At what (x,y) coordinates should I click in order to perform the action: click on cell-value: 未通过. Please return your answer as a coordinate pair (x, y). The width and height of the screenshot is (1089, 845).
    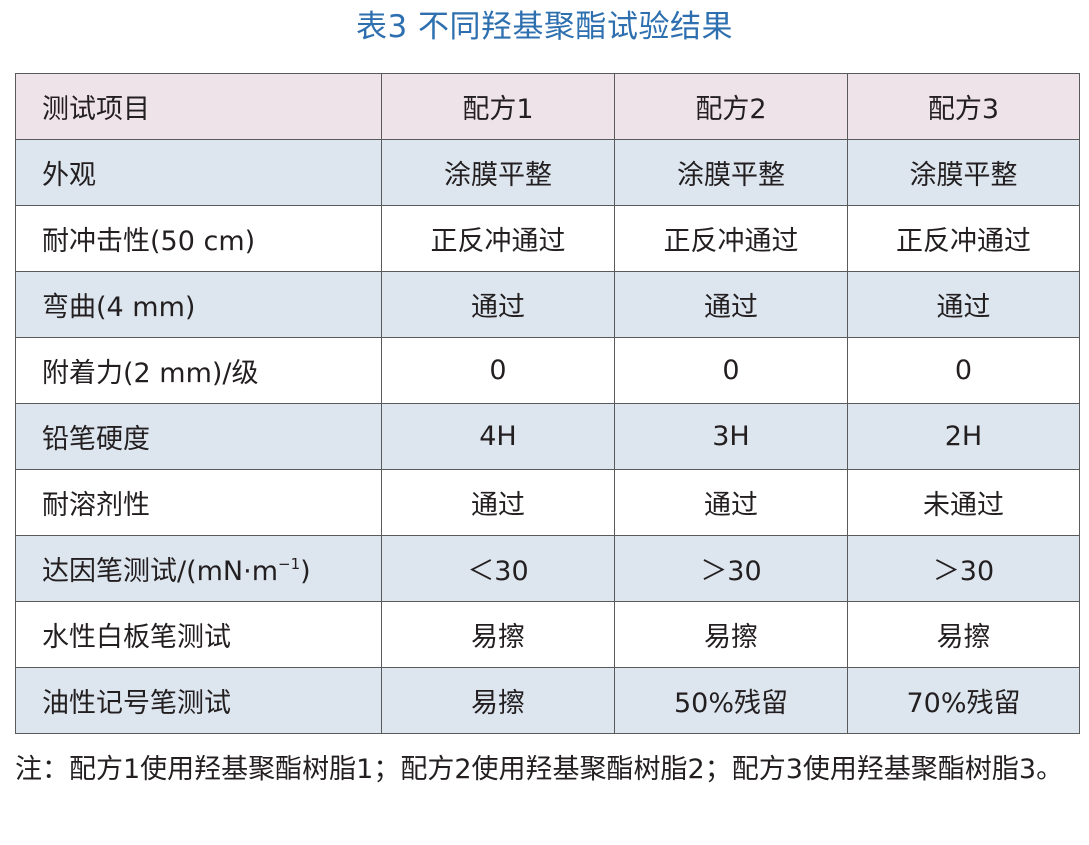
    Looking at the image, I should click on (963, 502).